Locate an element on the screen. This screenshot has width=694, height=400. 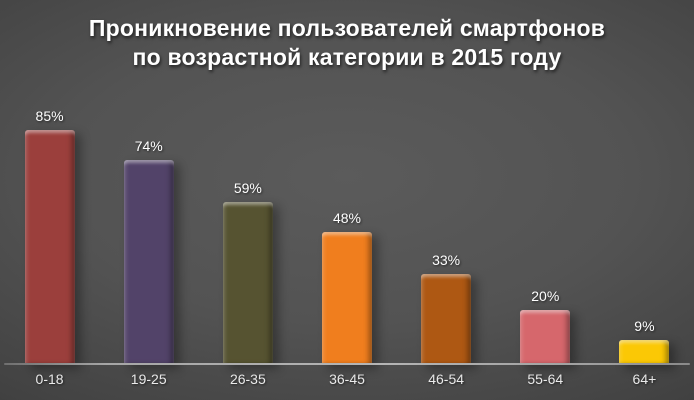
category-axis: 0-18 19-25 26-35 36-45 46-54 55-64 64+ is located at coordinates (347, 379).